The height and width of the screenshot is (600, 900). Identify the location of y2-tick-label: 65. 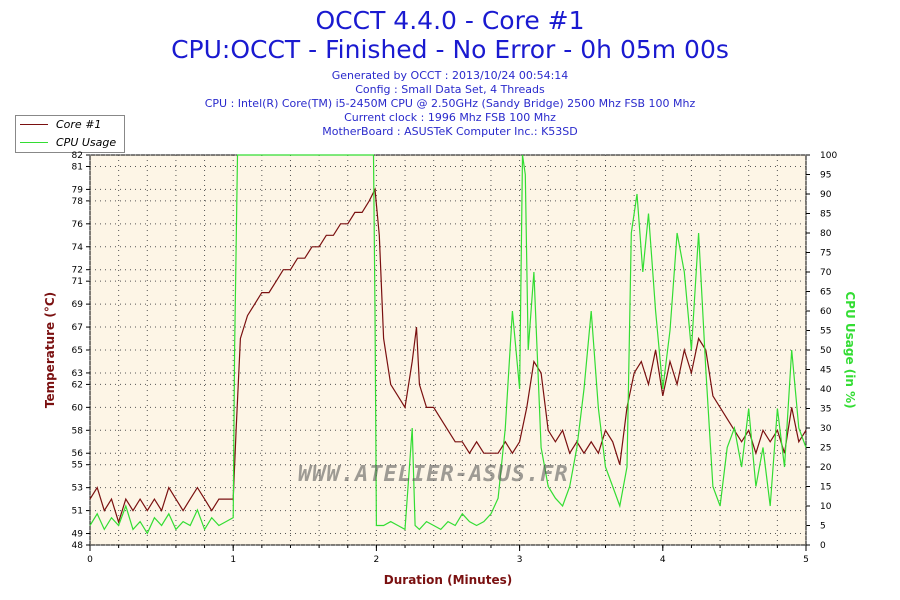
(825, 293).